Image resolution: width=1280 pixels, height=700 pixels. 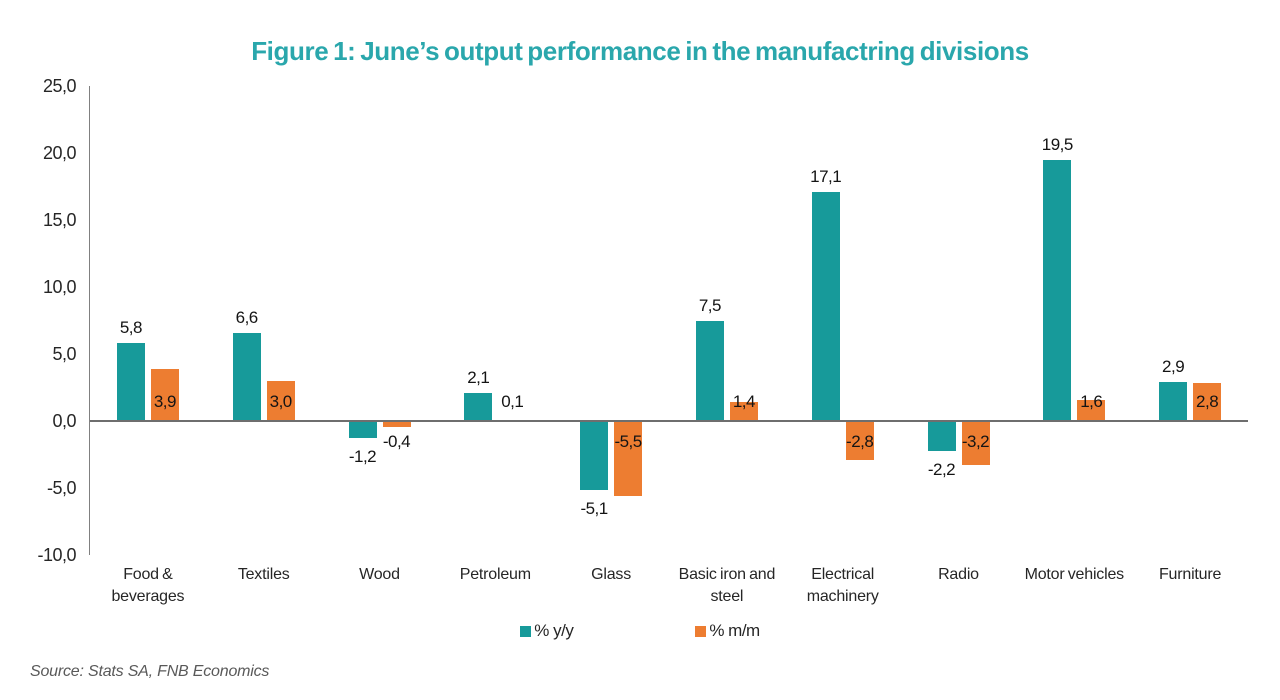 I want to click on y-tick-label: -5,0, so click(x=61, y=488).